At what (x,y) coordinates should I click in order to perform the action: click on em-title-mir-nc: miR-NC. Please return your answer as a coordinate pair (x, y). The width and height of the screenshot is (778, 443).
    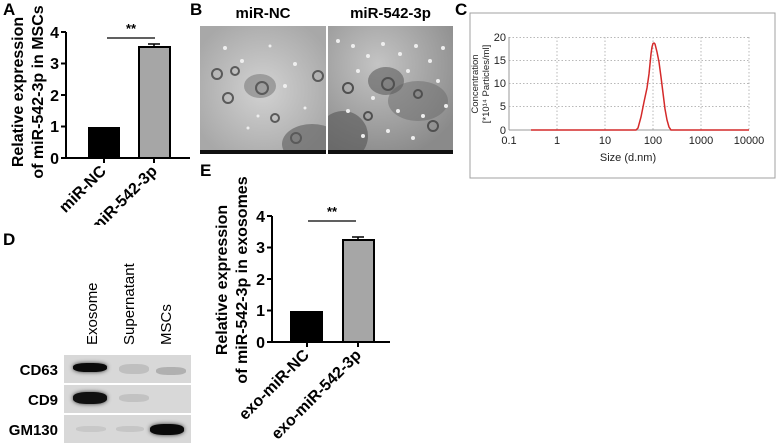
    Looking at the image, I should click on (263, 13).